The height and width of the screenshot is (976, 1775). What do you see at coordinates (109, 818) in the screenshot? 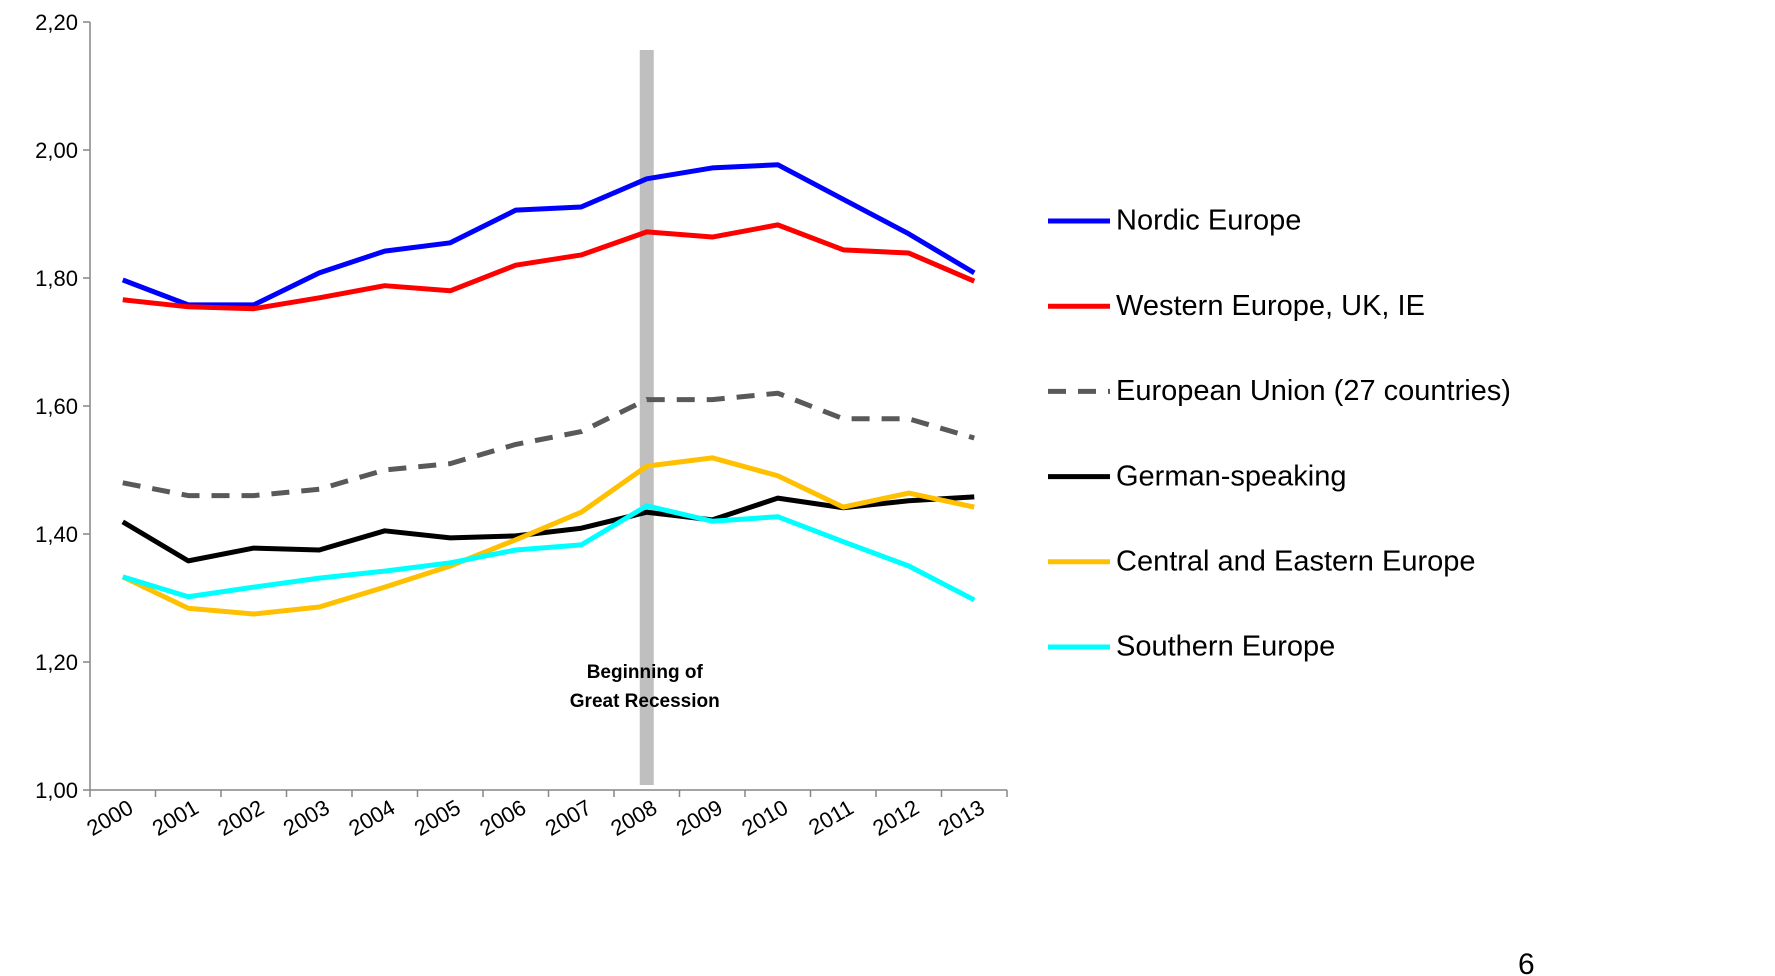
I see `x-tick-label: 2000` at bounding box center [109, 818].